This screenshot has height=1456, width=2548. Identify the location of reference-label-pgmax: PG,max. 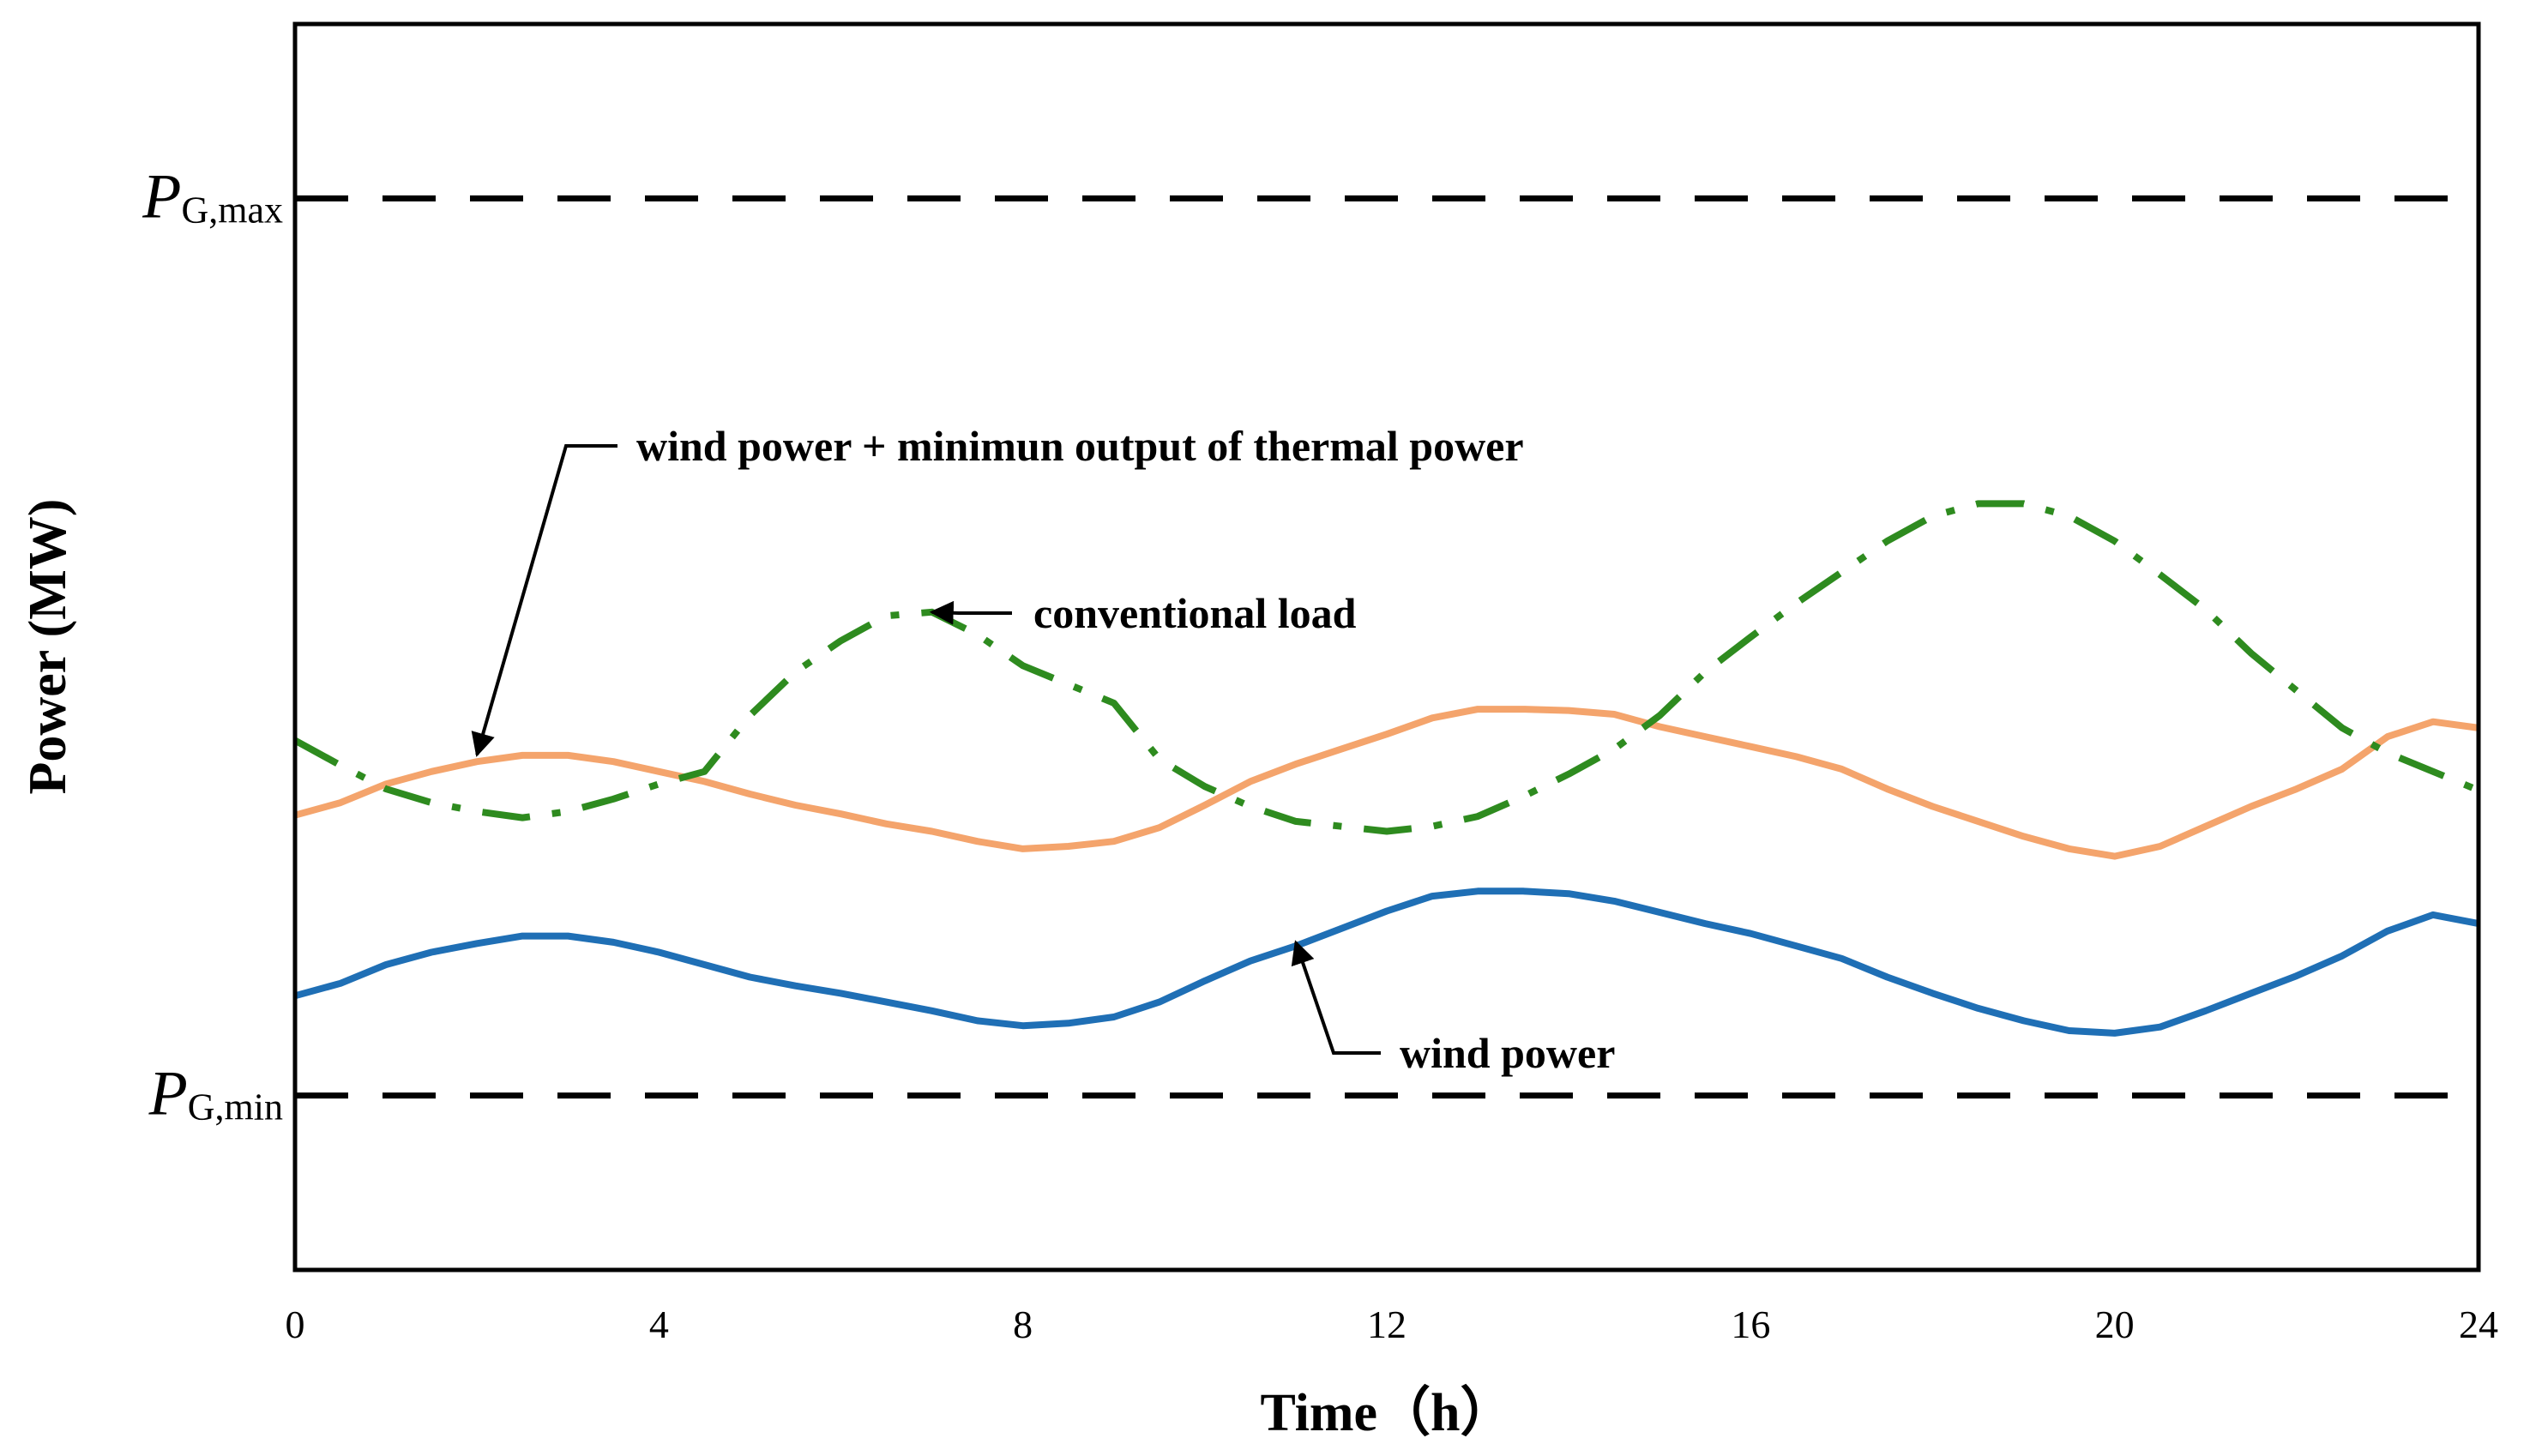
(212, 196).